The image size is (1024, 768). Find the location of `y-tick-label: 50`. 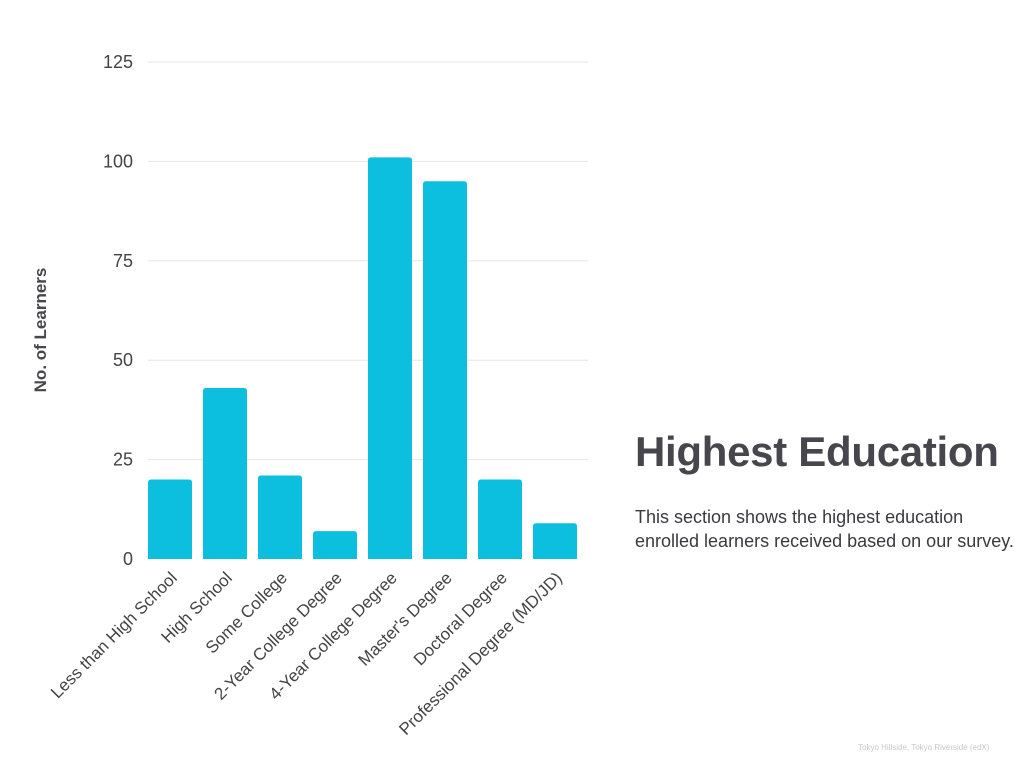

y-tick-label: 50 is located at coordinates (123, 360).